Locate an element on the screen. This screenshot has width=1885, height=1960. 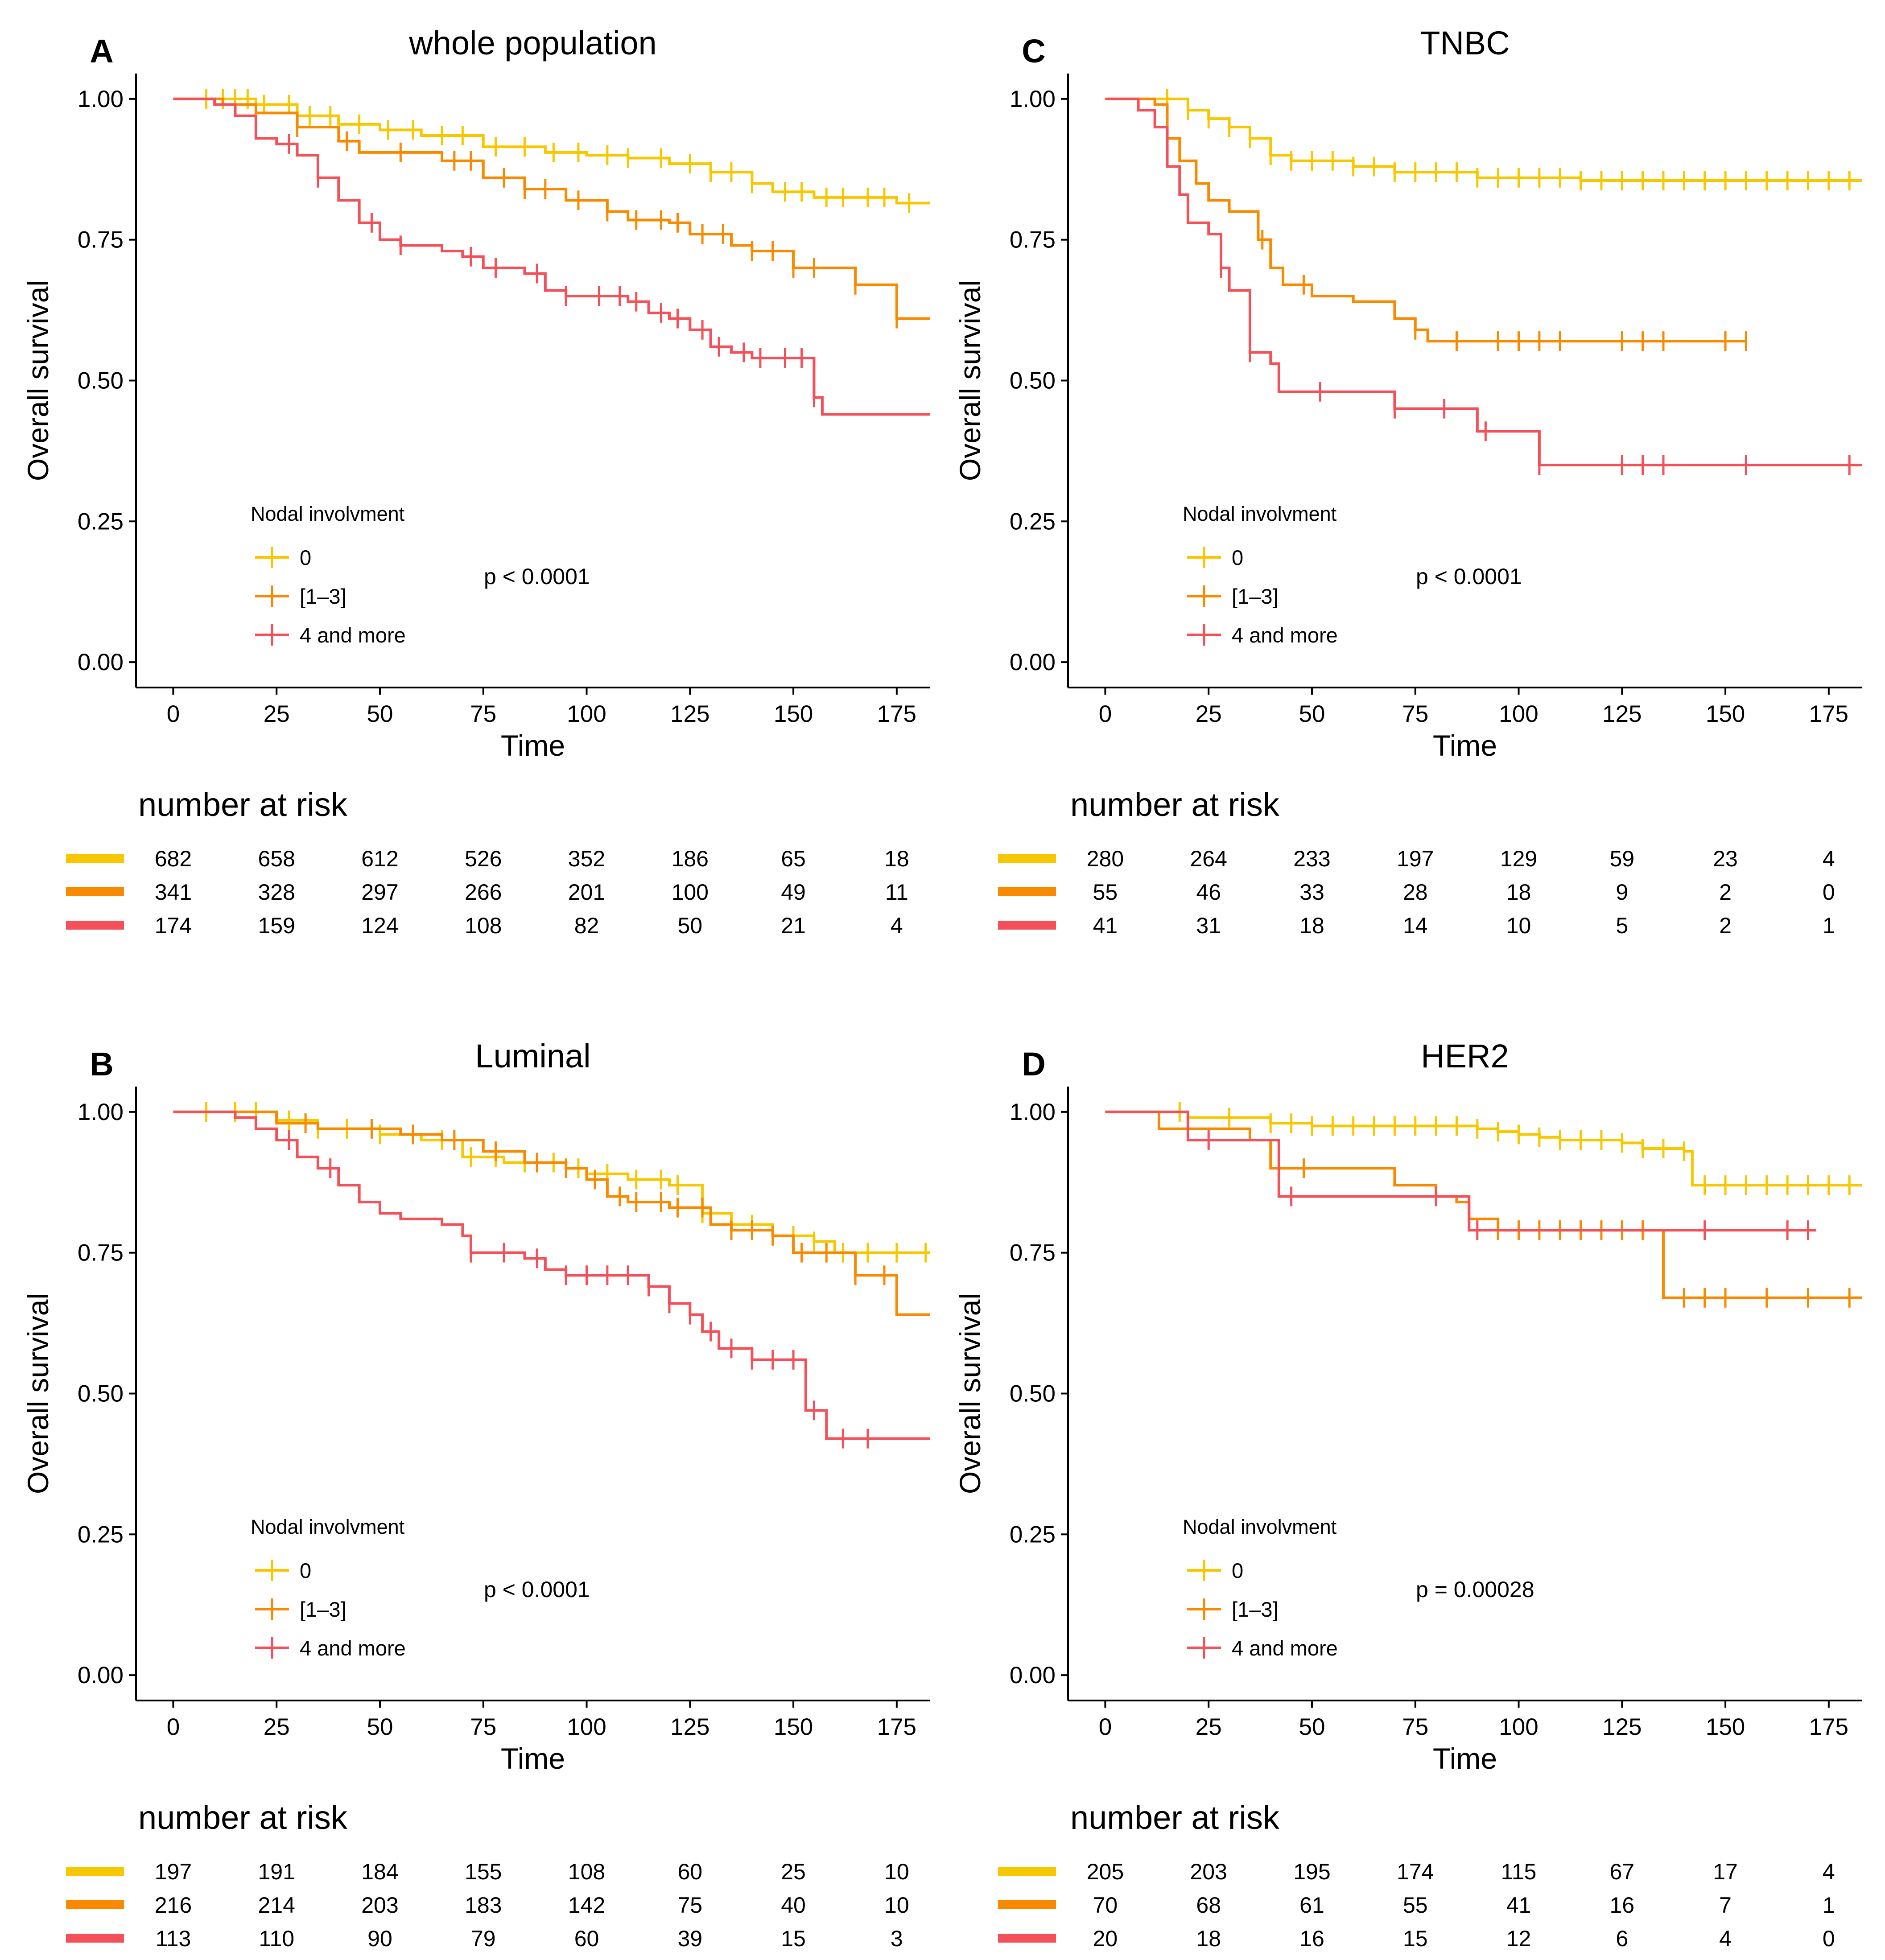
risk-count: 191 is located at coordinates (276, 1871).